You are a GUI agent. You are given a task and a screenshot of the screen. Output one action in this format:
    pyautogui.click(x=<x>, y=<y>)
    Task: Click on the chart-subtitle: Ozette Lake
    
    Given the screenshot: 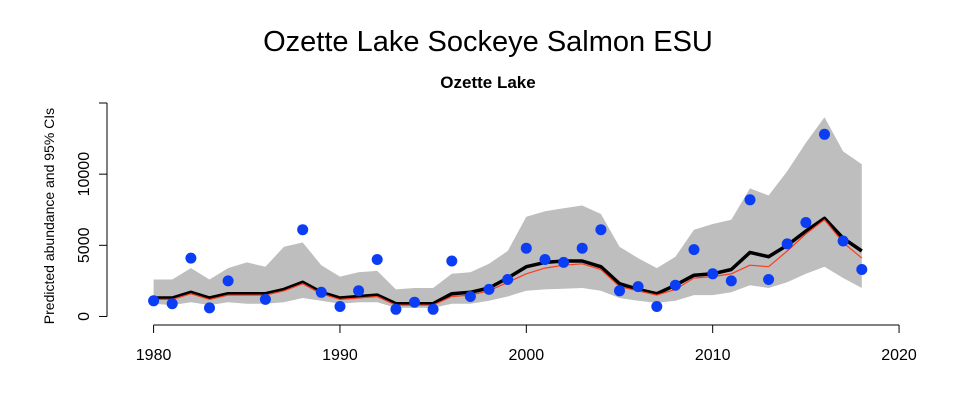 What is the action you would take?
    pyautogui.click(x=488, y=82)
    